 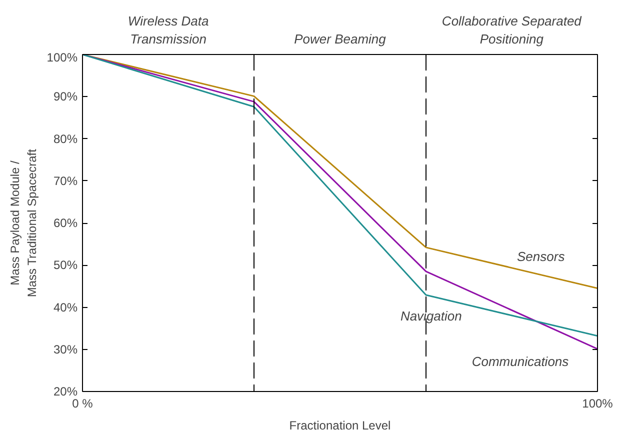 What do you see at coordinates (65, 307) in the screenshot?
I see `y-tick-label: 40%` at bounding box center [65, 307].